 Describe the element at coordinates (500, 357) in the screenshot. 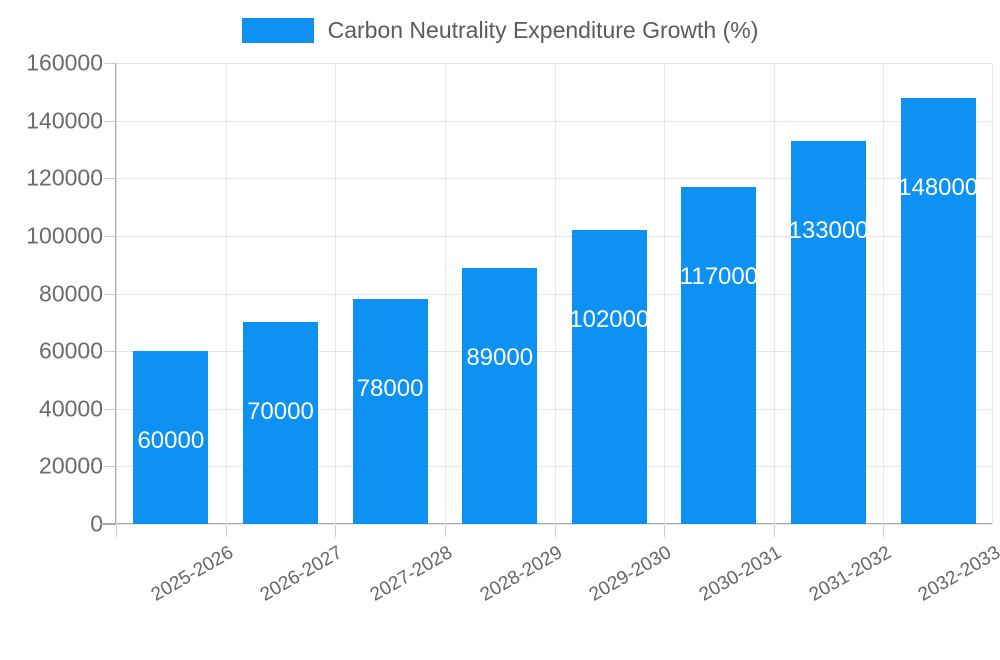

I see `bar-value-label: 89000` at that location.